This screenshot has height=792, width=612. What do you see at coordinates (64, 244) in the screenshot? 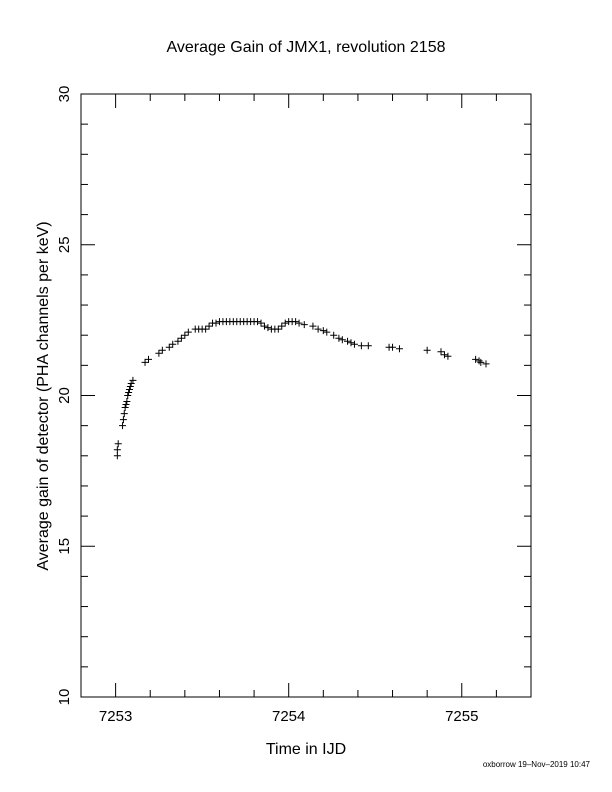
I see `y-tick-label: 25` at bounding box center [64, 244].